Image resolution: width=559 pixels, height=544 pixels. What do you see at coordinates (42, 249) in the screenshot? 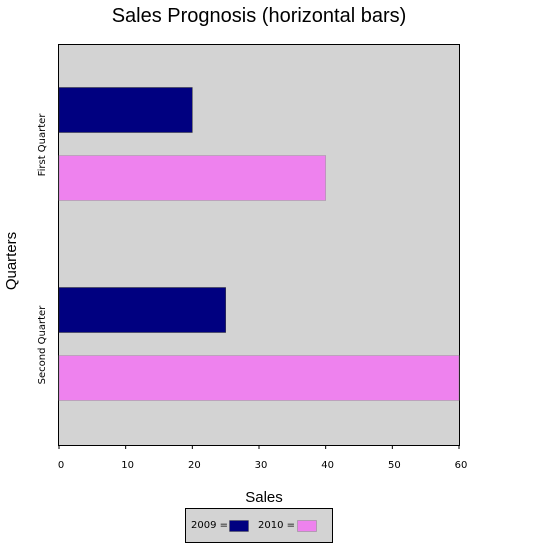
I see `category-labels: First Quarter Second Quarter` at bounding box center [42, 249].